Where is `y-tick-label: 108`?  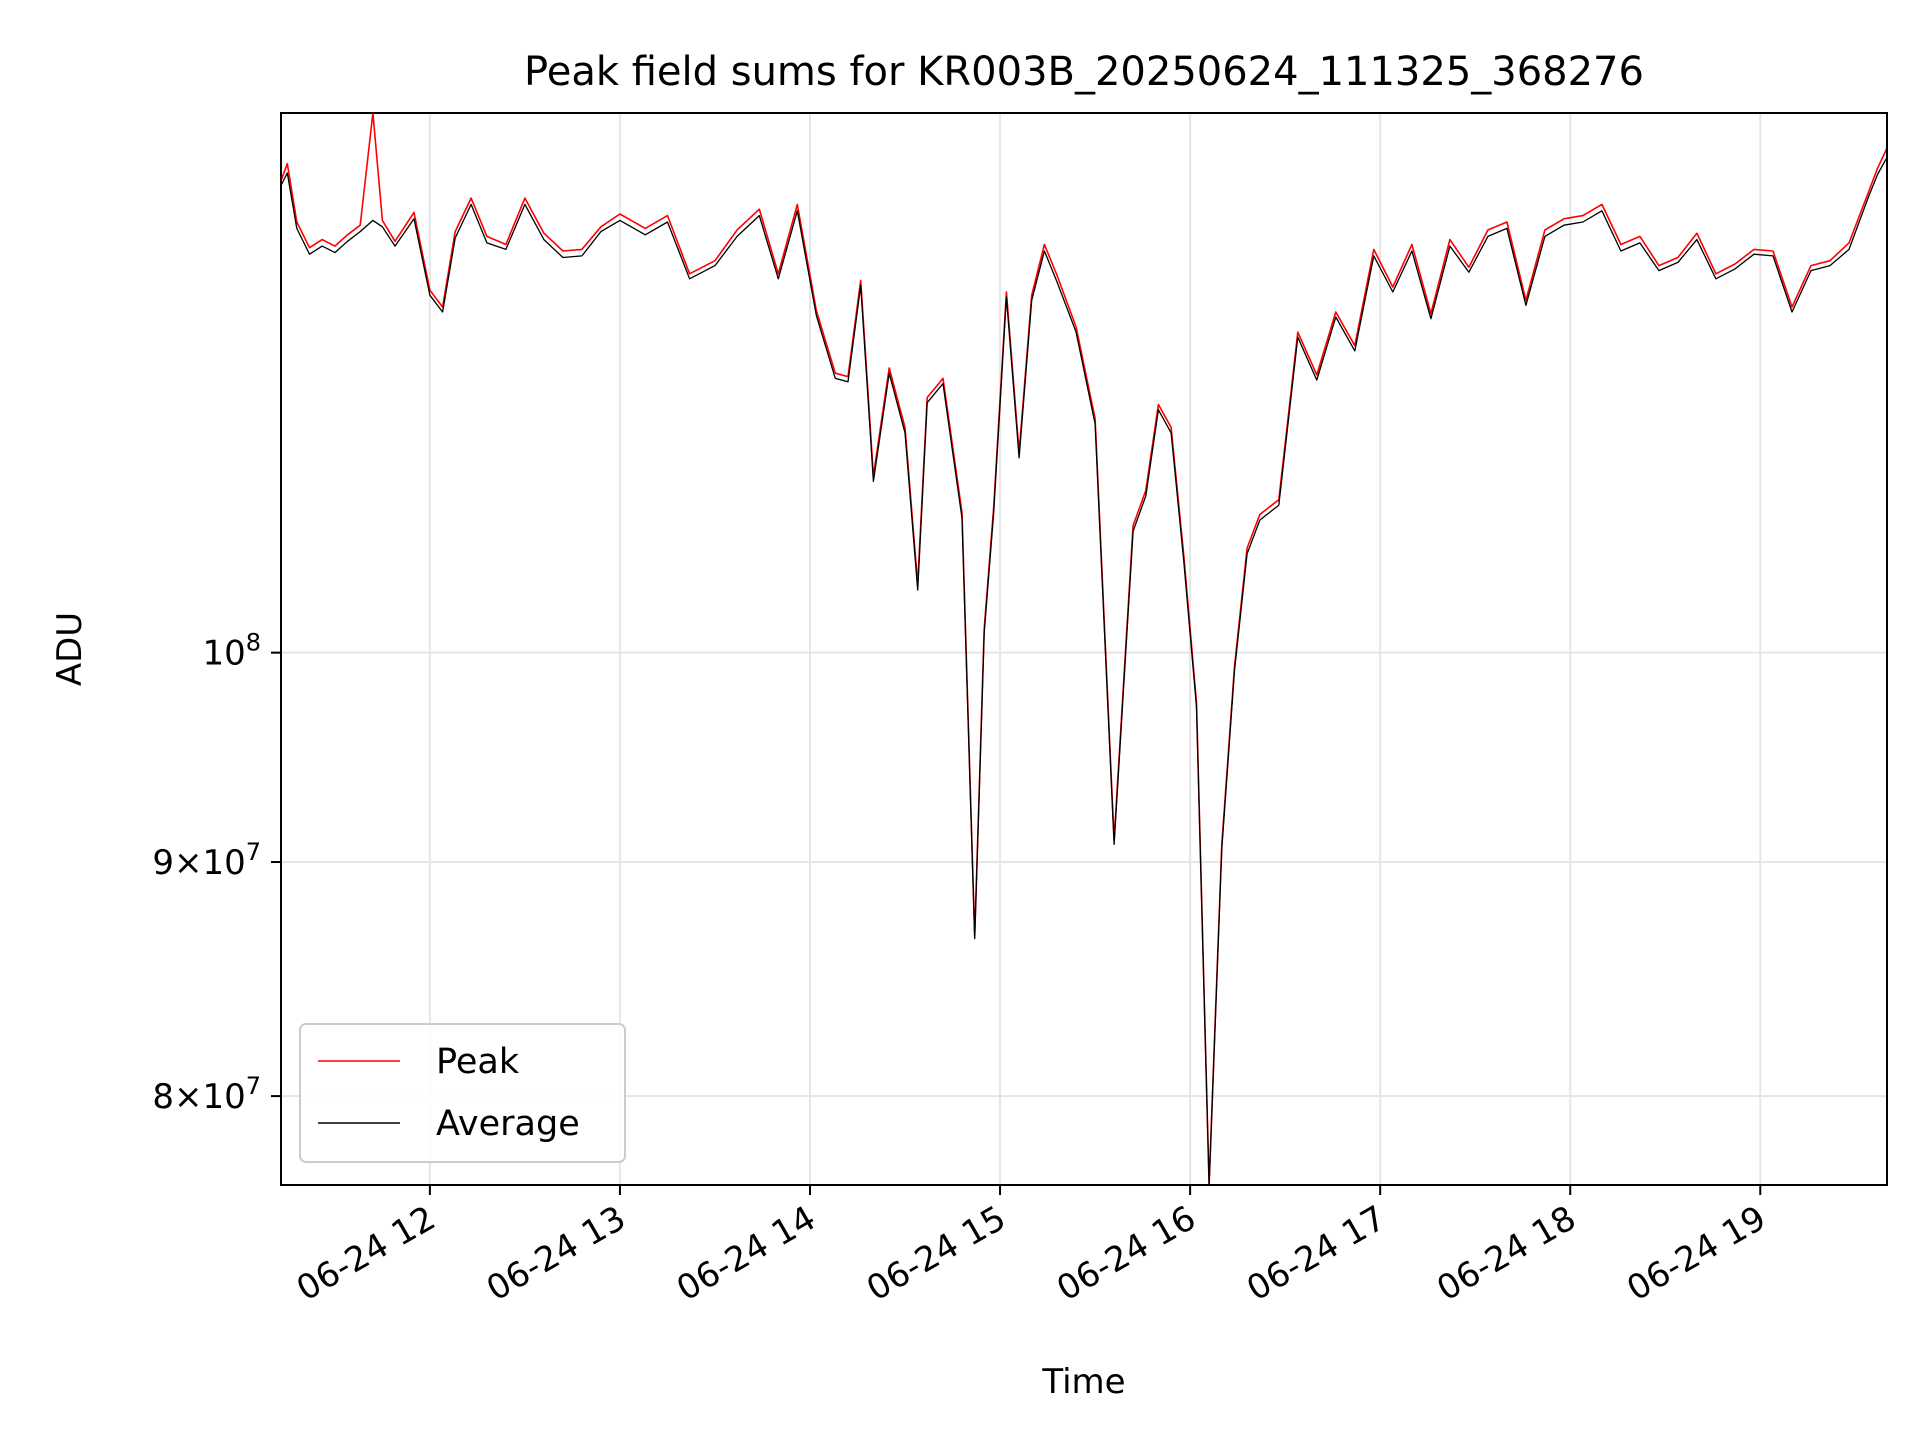
y-tick-label: 108 is located at coordinates (231, 651).